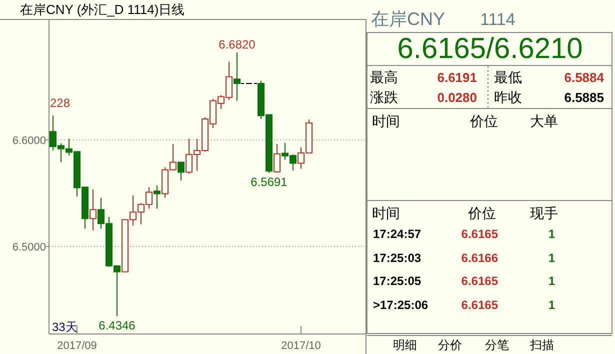 The height and width of the screenshot is (354, 615). What do you see at coordinates (457, 97) in the screenshot?
I see `text: 0.0280` at bounding box center [457, 97].